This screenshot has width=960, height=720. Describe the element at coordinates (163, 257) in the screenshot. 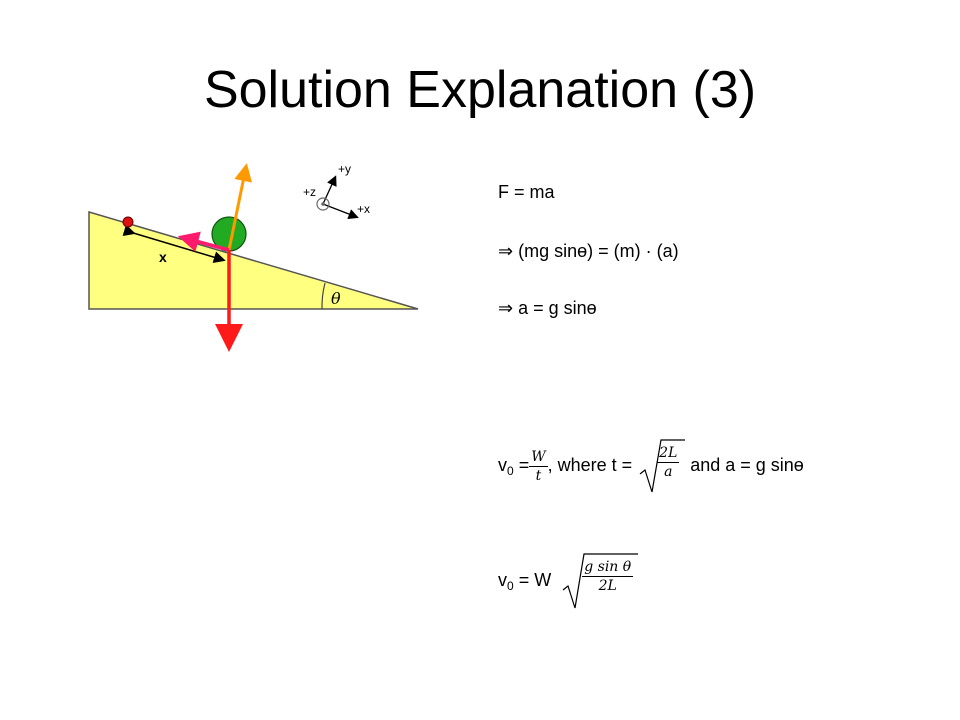

I see `distance-label: x` at that location.